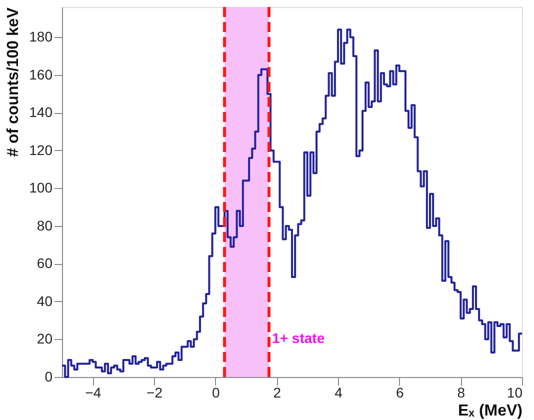  Describe the element at coordinates (48, 376) in the screenshot. I see `y-tick-label: 0` at that location.